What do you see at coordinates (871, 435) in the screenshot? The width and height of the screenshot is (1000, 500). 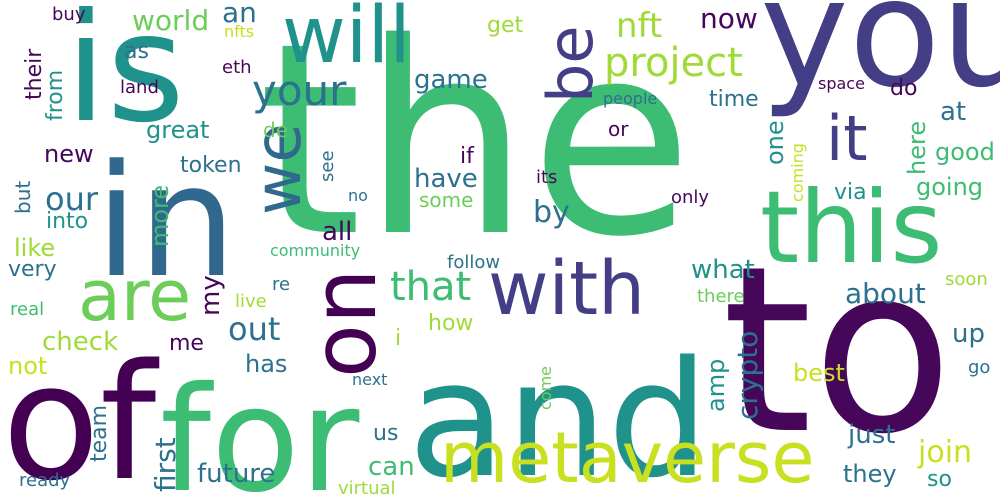 I see `word-just: just` at bounding box center [871, 435].